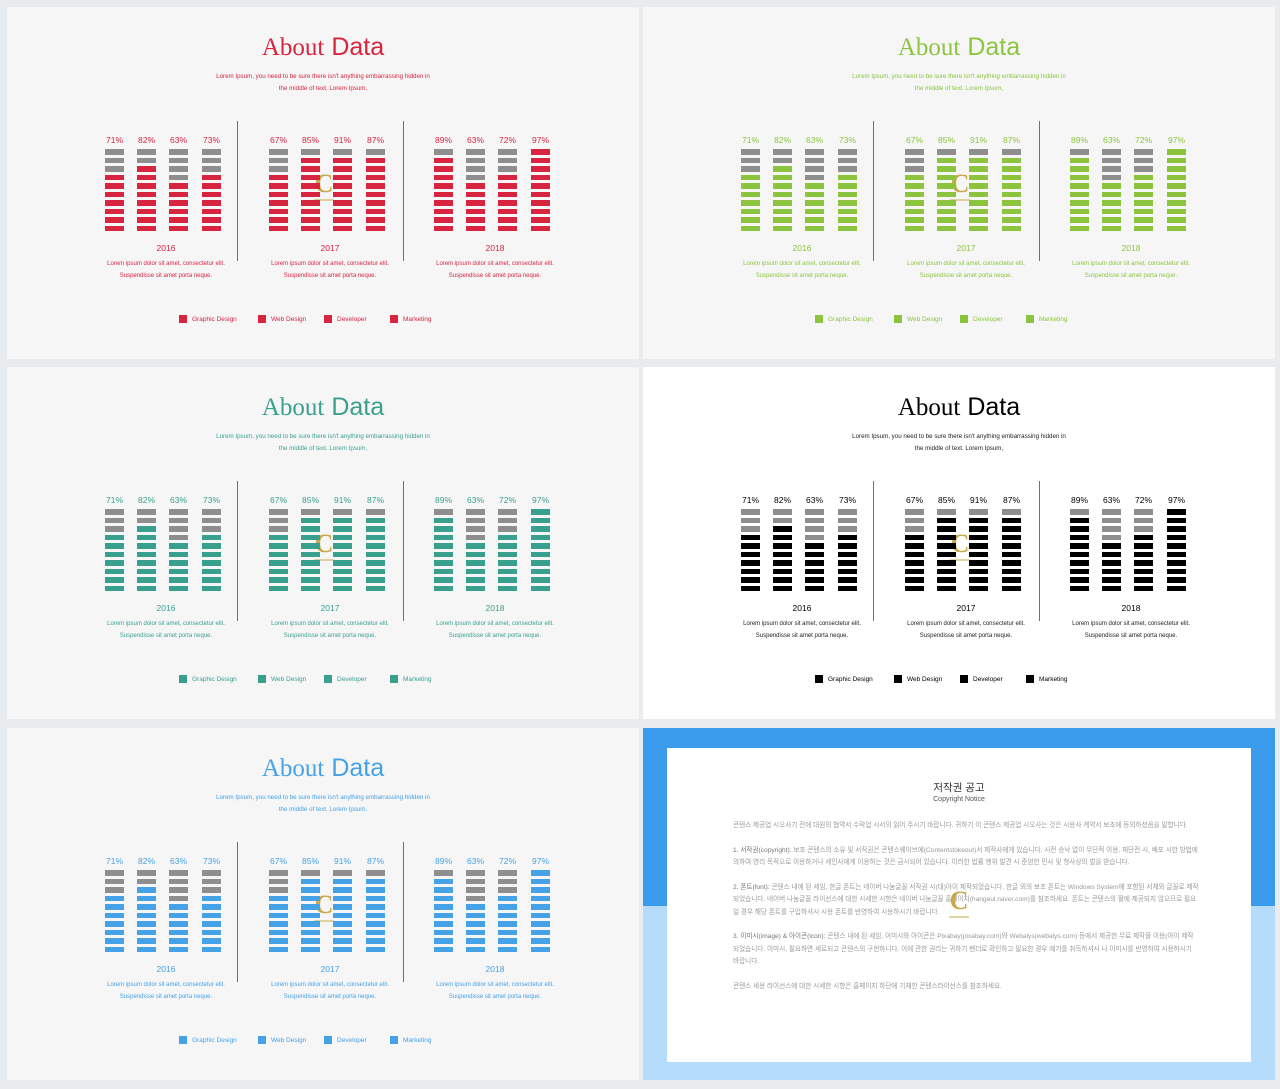 This screenshot has height=1089, width=1280. I want to click on percent-label: 97%, so click(540, 861).